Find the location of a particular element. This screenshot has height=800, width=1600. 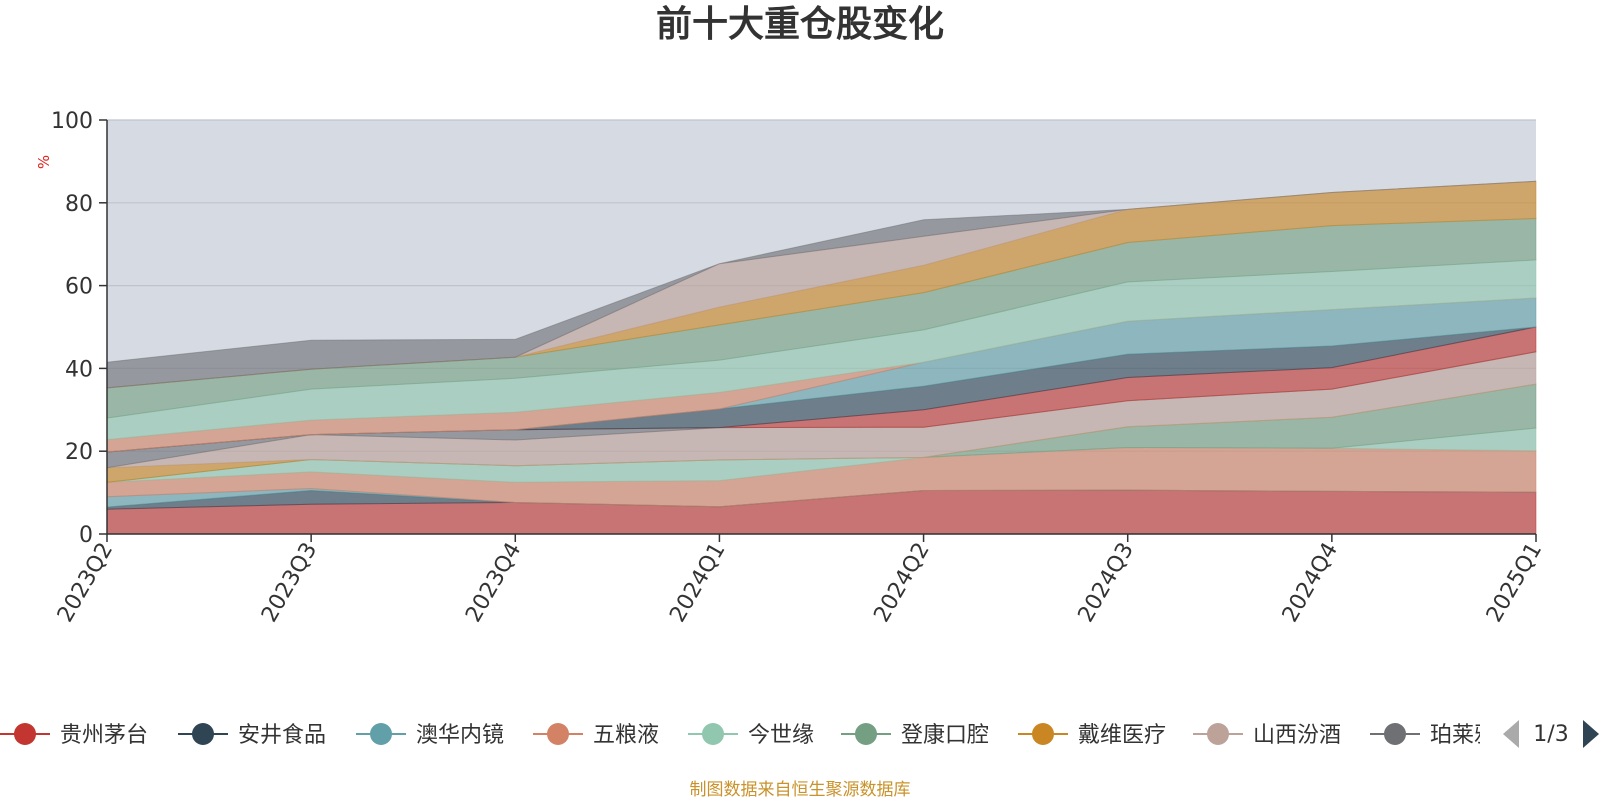

y-axis-unit: % is located at coordinates (44, 162).